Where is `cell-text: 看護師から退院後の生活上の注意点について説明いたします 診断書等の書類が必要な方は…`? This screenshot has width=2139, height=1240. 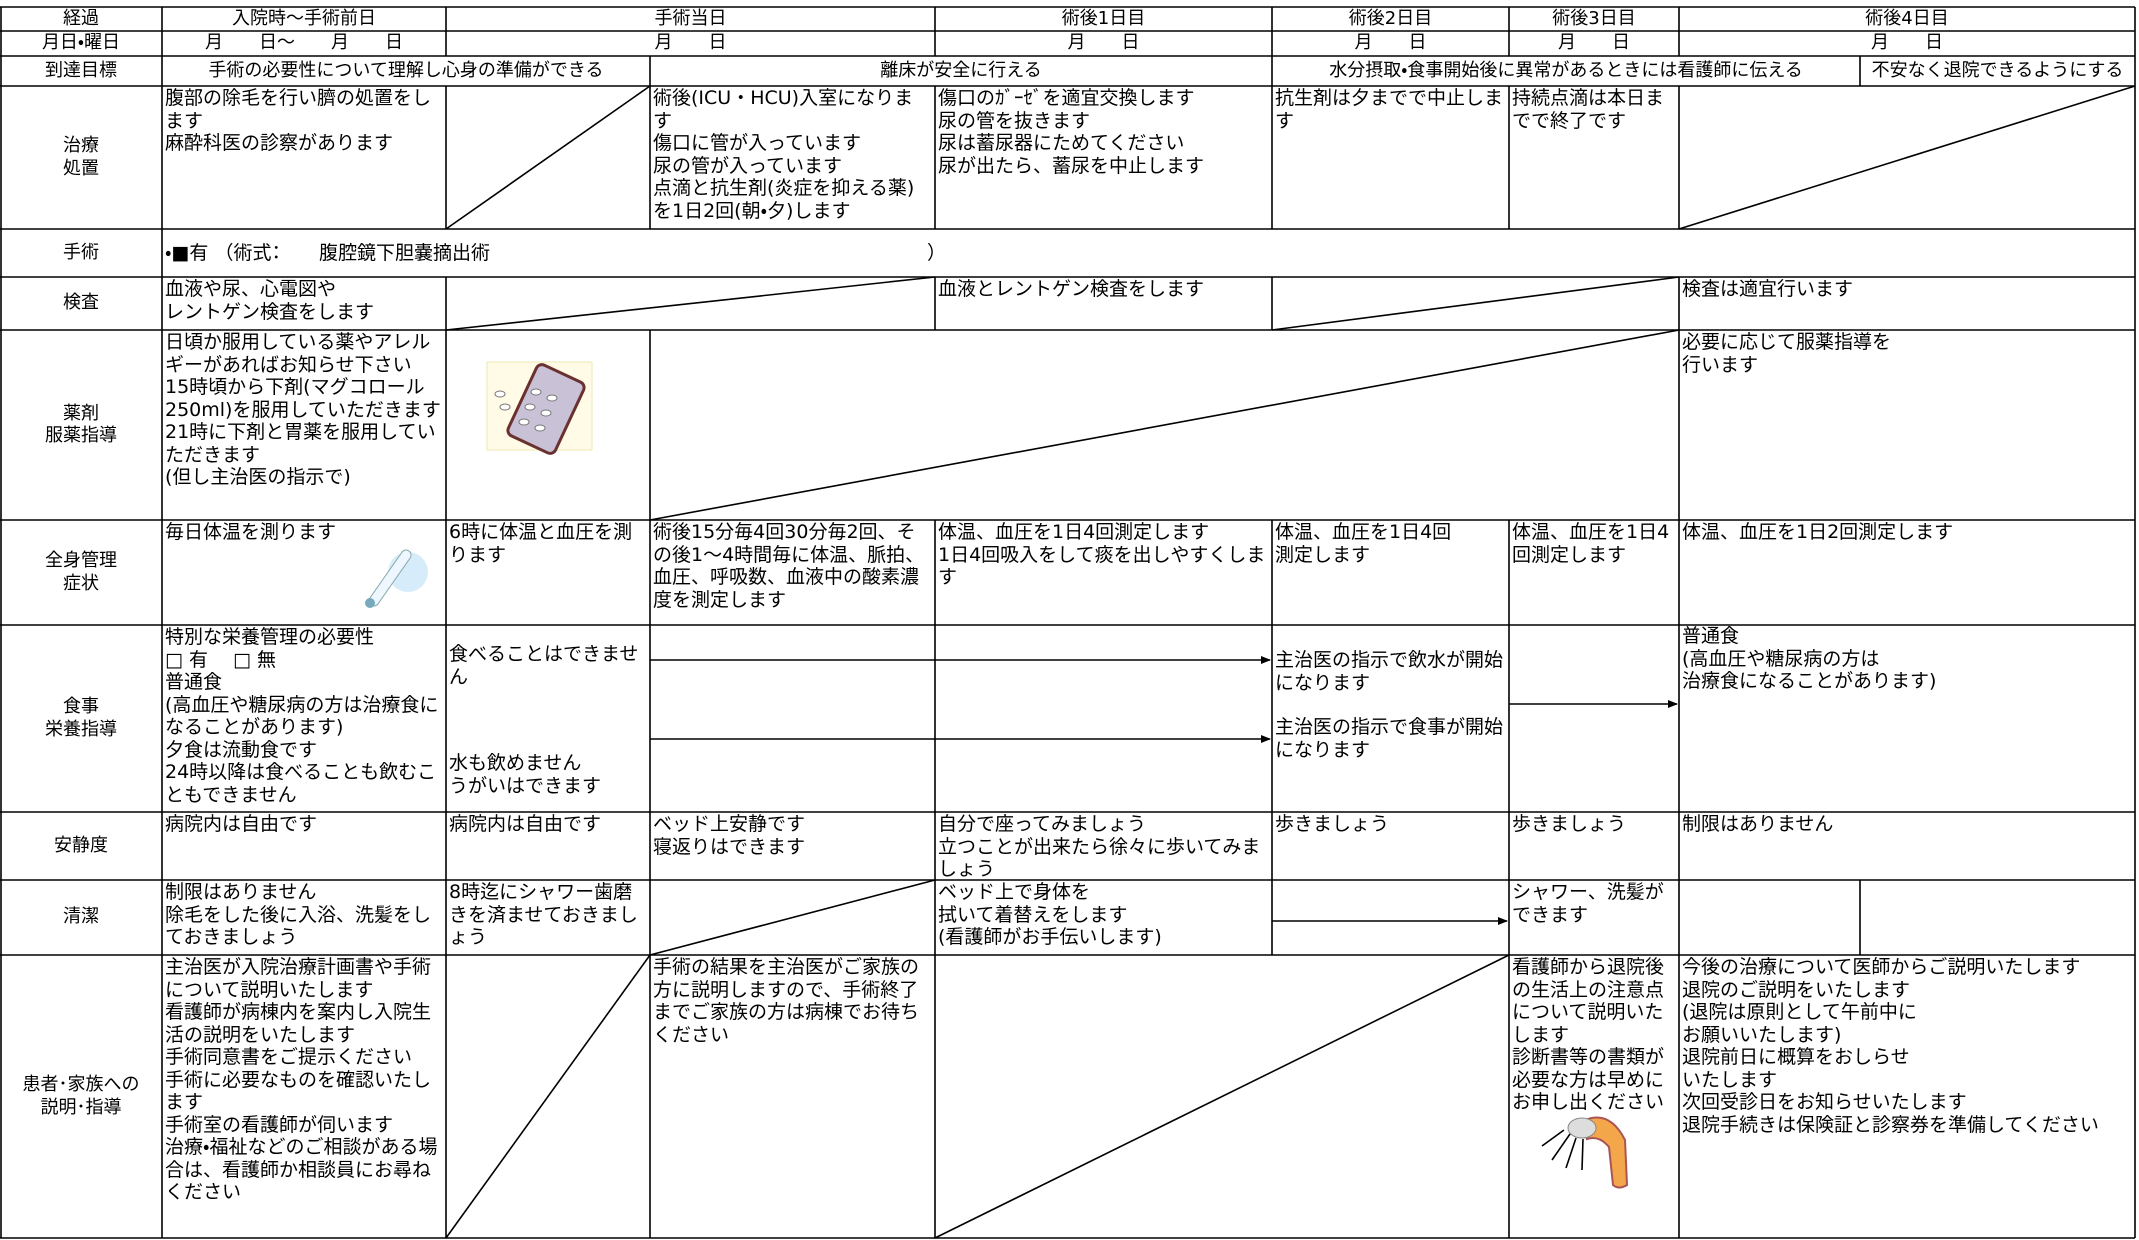
cell-text: 看護師から退院後の生活上の注意点について説明いたします 診断書等の書類が必要な方は… is located at coordinates (1594, 1096).